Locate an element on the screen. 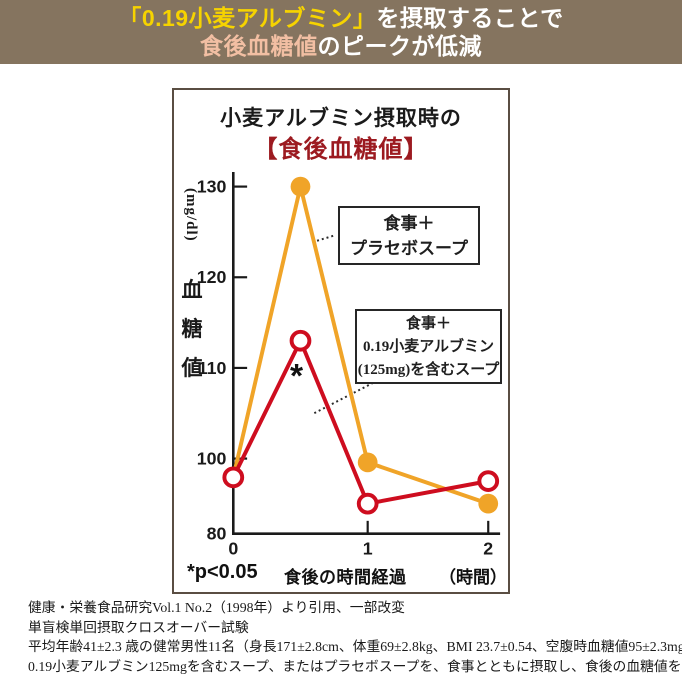 The image size is (682, 682). x-axis-unit-label: （時間） is located at coordinates (473, 577).